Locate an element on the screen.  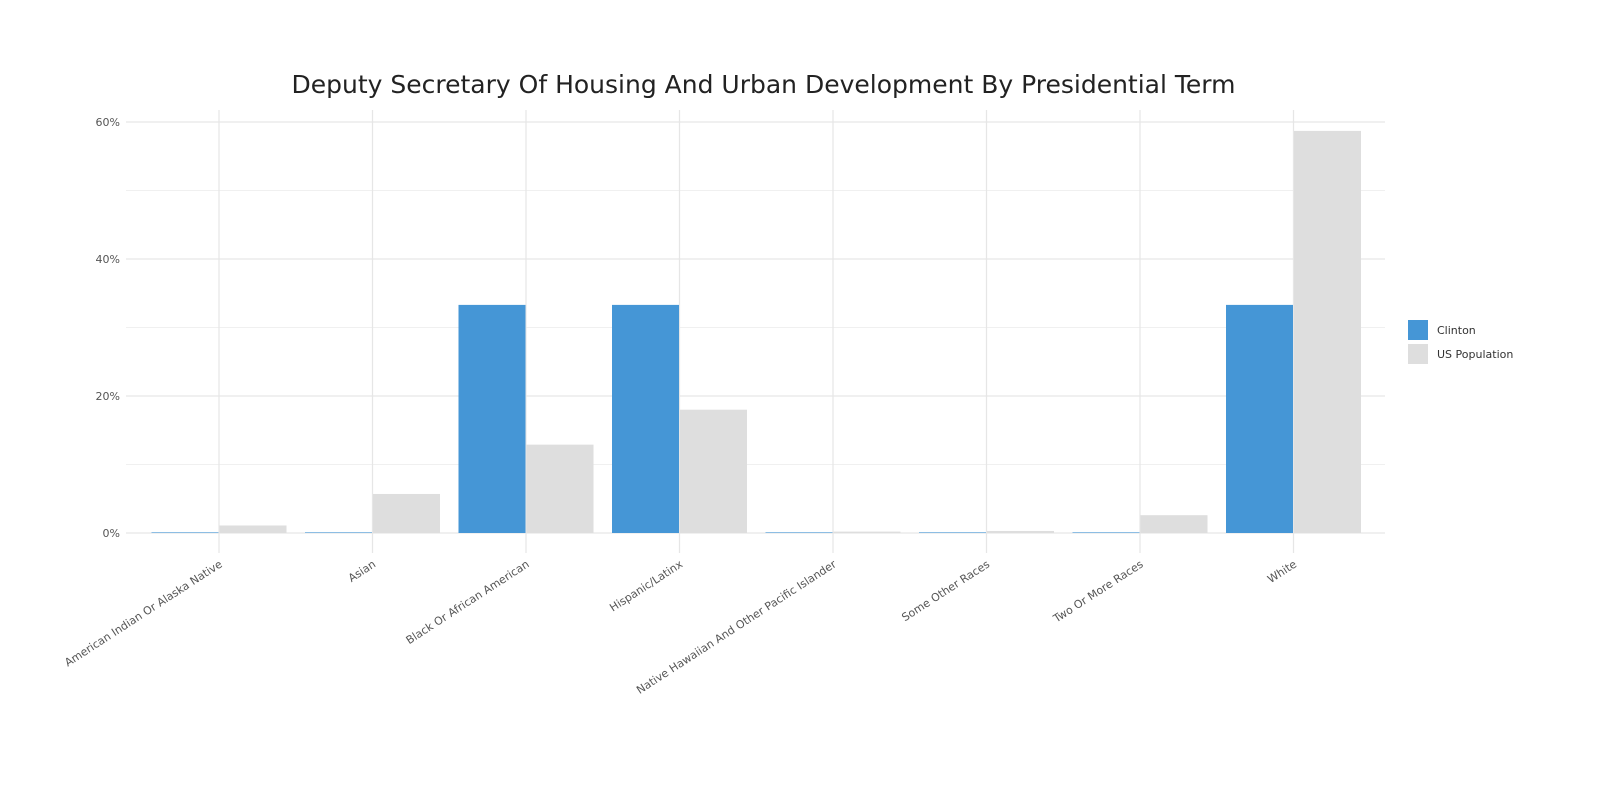
x-tick-label: Hispanic/Latinx is located at coordinates (646, 585).